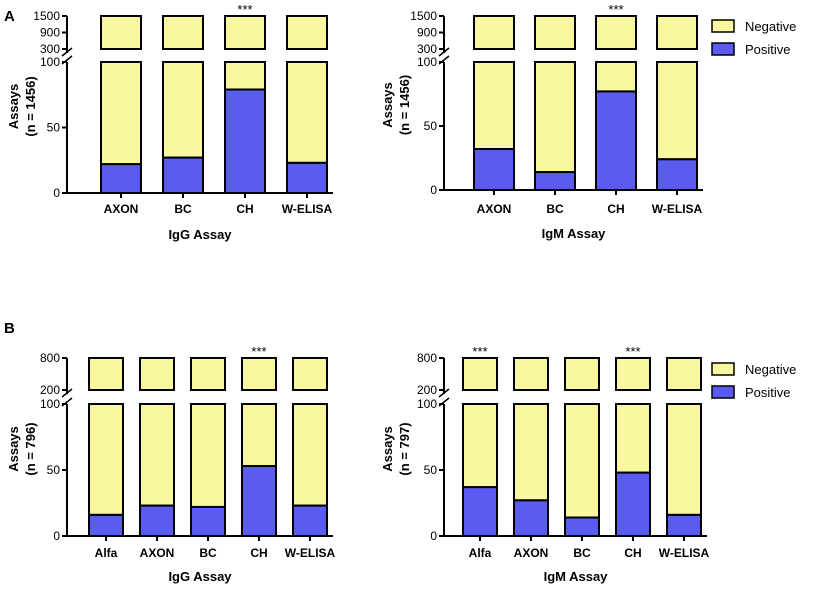 This screenshot has width=829, height=589. Describe the element at coordinates (404, 448) in the screenshot. I see `y-axis-title: (n = 797)` at that location.